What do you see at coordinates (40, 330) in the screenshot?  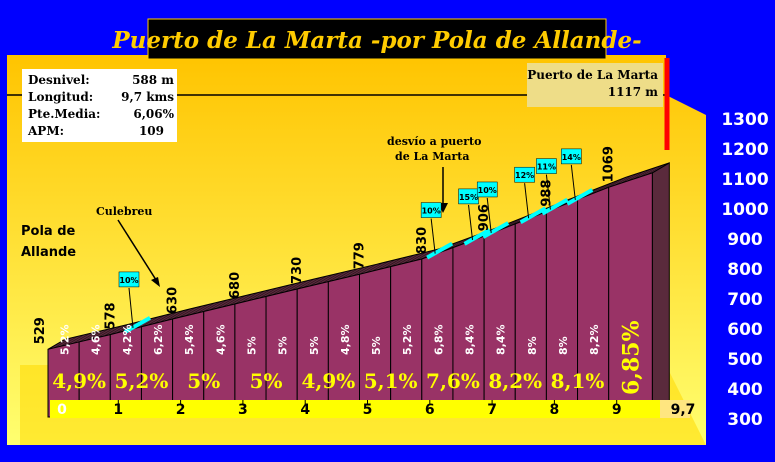 I see `elevation-label: 529` at bounding box center [40, 330].